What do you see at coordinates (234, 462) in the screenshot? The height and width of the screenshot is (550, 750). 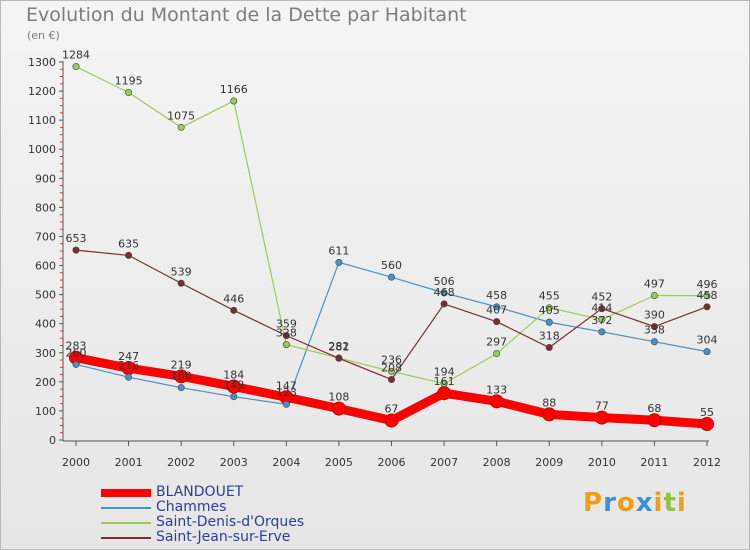 I see `x-tick-label: 2003` at bounding box center [234, 462].